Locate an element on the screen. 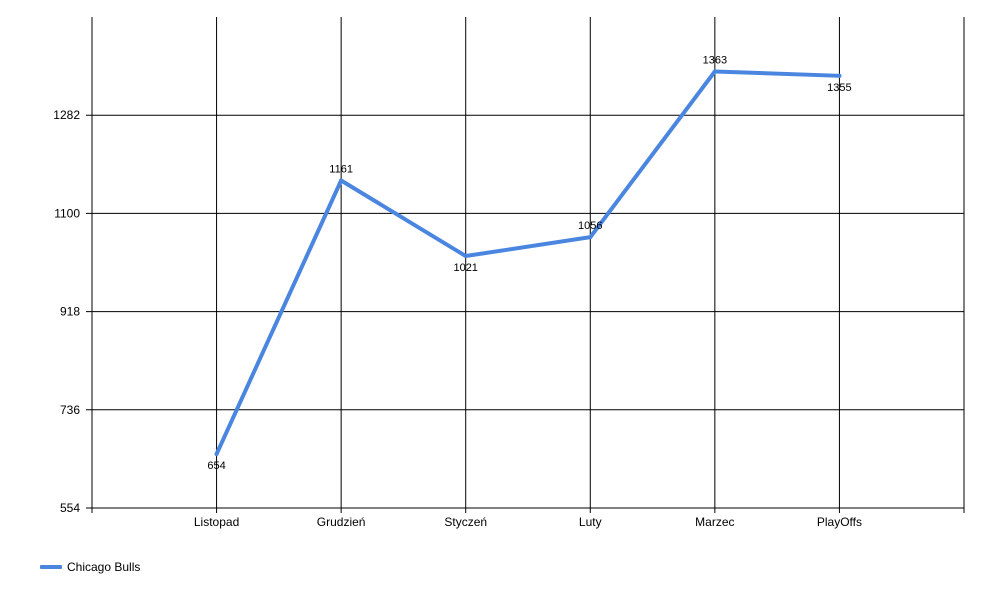 The width and height of the screenshot is (1000, 605). legend-label-chicago-bulls: Chicago Bulls is located at coordinates (104, 567).